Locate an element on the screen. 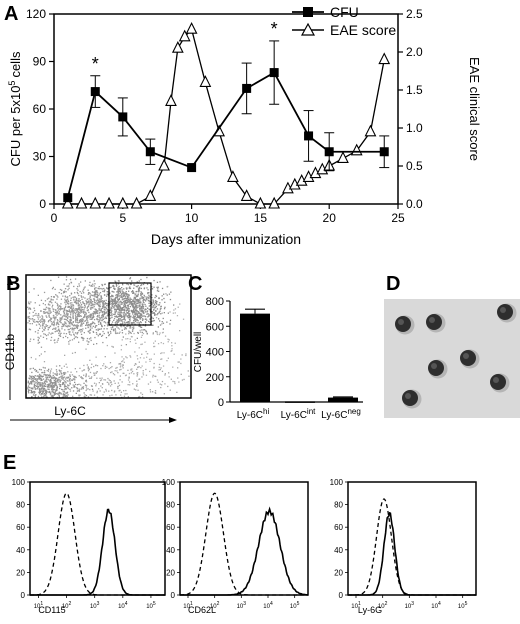 This screenshot has width=520, height=624. e-y-tick-label: 0 is located at coordinates (23, 595).